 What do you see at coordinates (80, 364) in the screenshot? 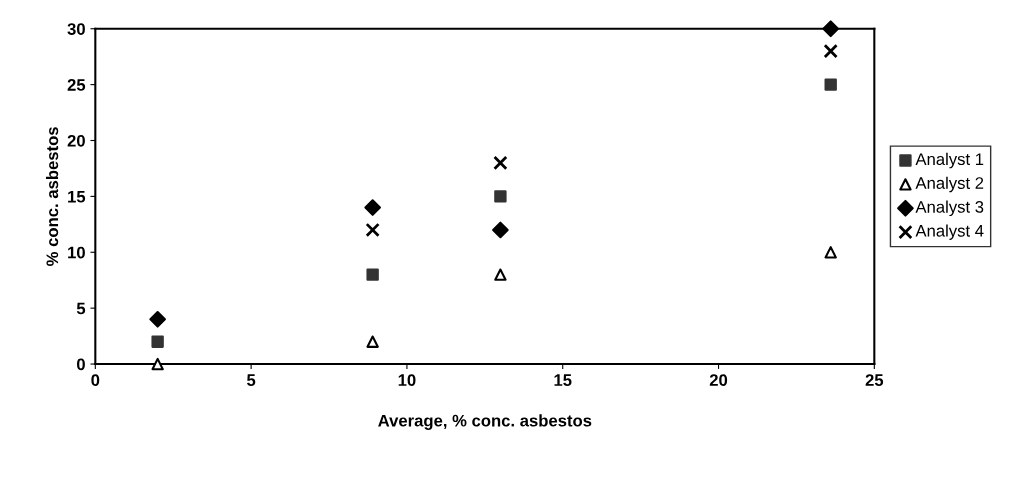
I see `y-tick-label: 0` at bounding box center [80, 364].